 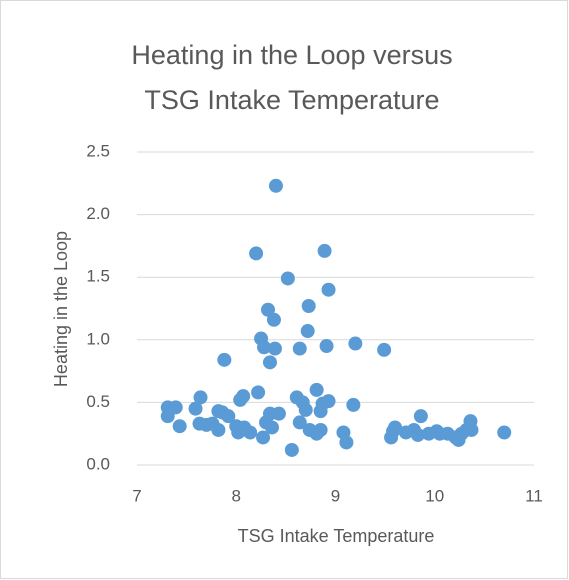 I want to click on x-tick-label: 10, so click(x=434, y=495).